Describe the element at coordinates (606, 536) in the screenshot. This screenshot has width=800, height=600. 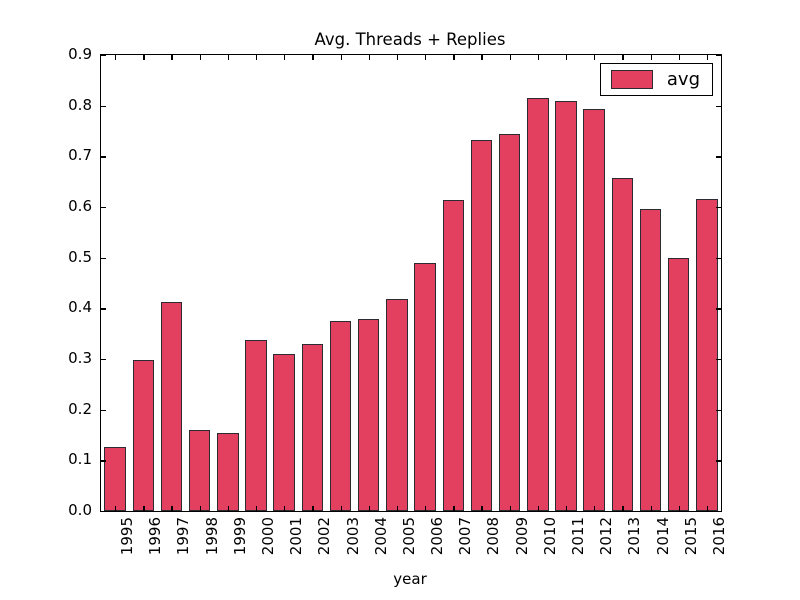
I see `x-tick-label-2012: 2012` at that location.